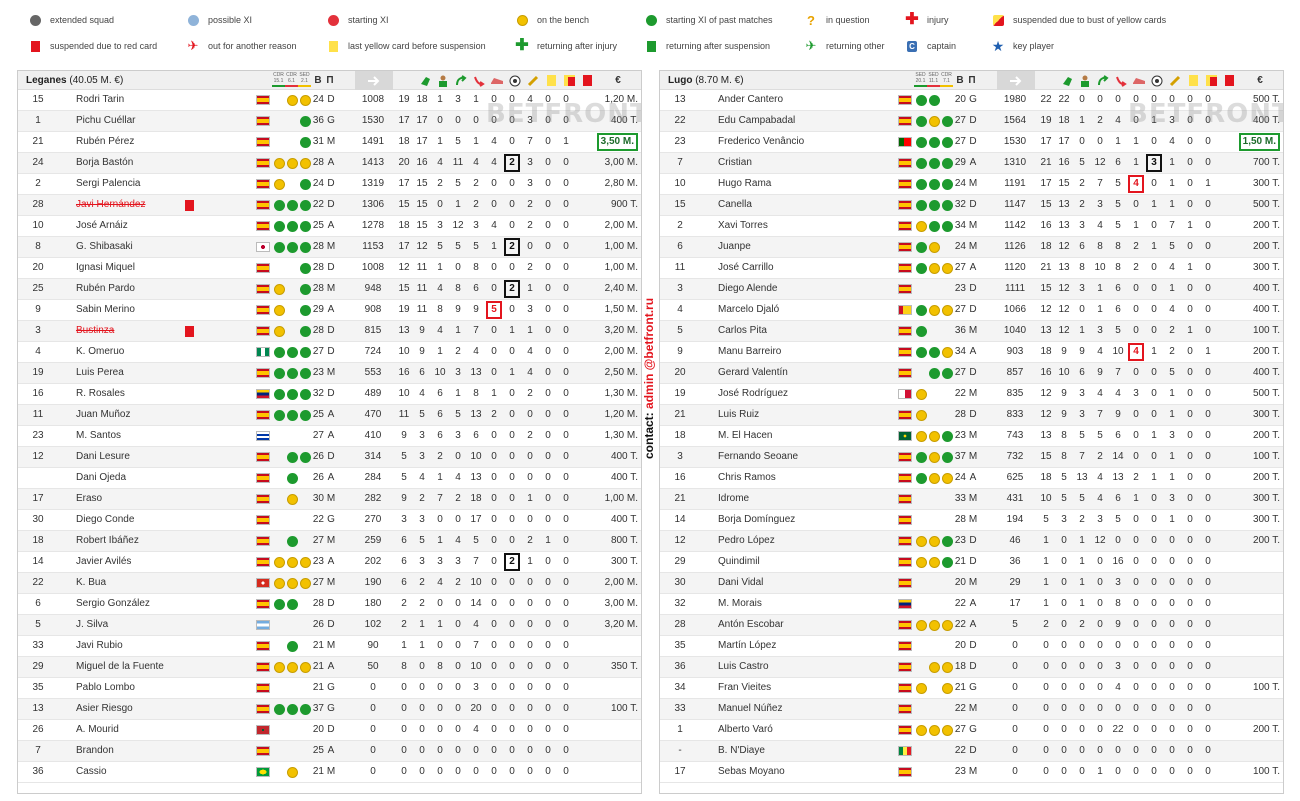 The width and height of the screenshot is (1300, 801). Describe the element at coordinates (1229, 80) in the screenshot. I see `red-card-icon` at that location.